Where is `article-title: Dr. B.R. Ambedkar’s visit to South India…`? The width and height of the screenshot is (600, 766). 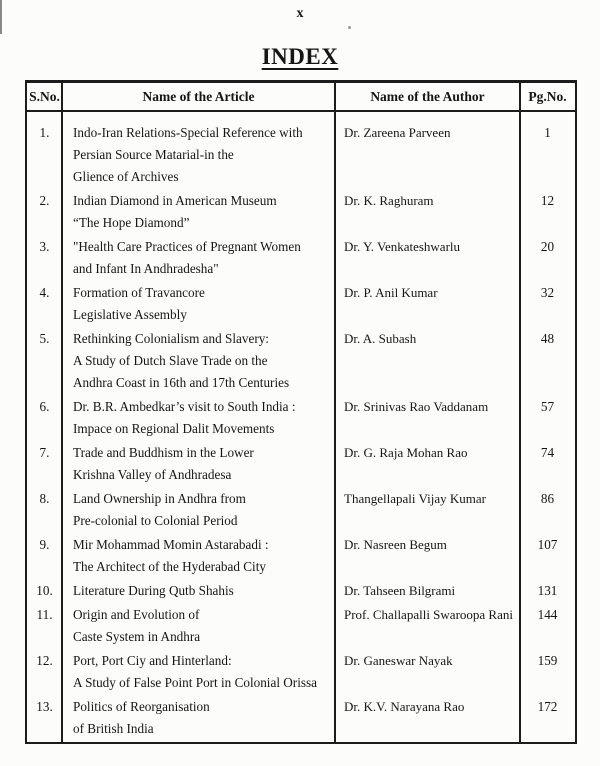
article-title: Dr. B.R. Ambedkar’s visit to South India… is located at coordinates (184, 417).